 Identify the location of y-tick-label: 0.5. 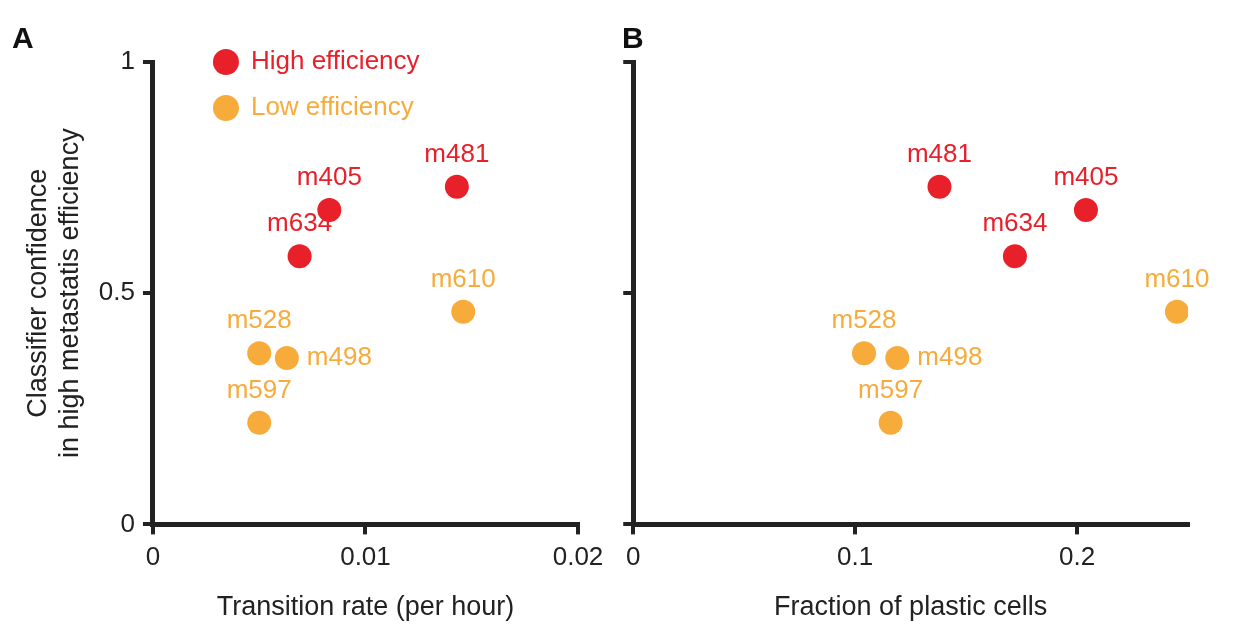
(116, 291).